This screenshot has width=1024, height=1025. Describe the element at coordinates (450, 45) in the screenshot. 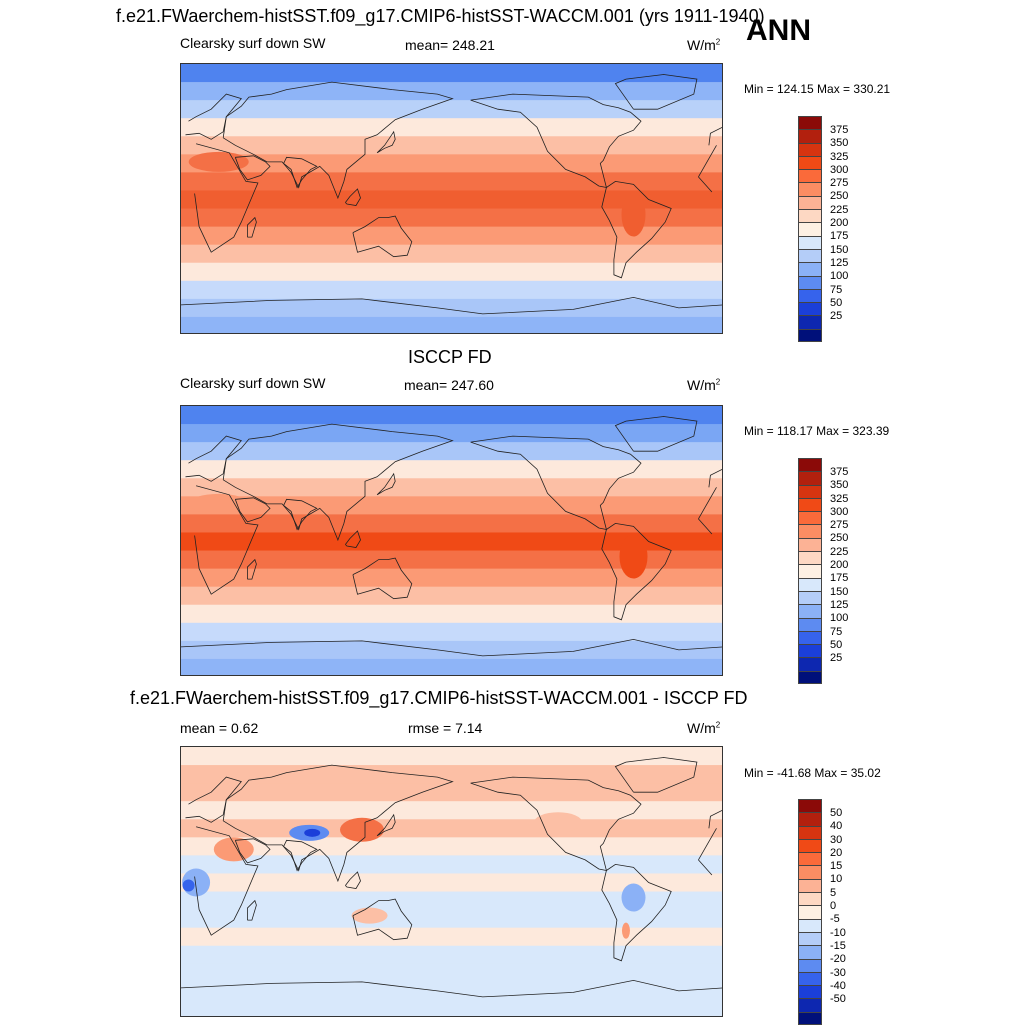

I see `panel1-mean: mean= 248.21` at that location.